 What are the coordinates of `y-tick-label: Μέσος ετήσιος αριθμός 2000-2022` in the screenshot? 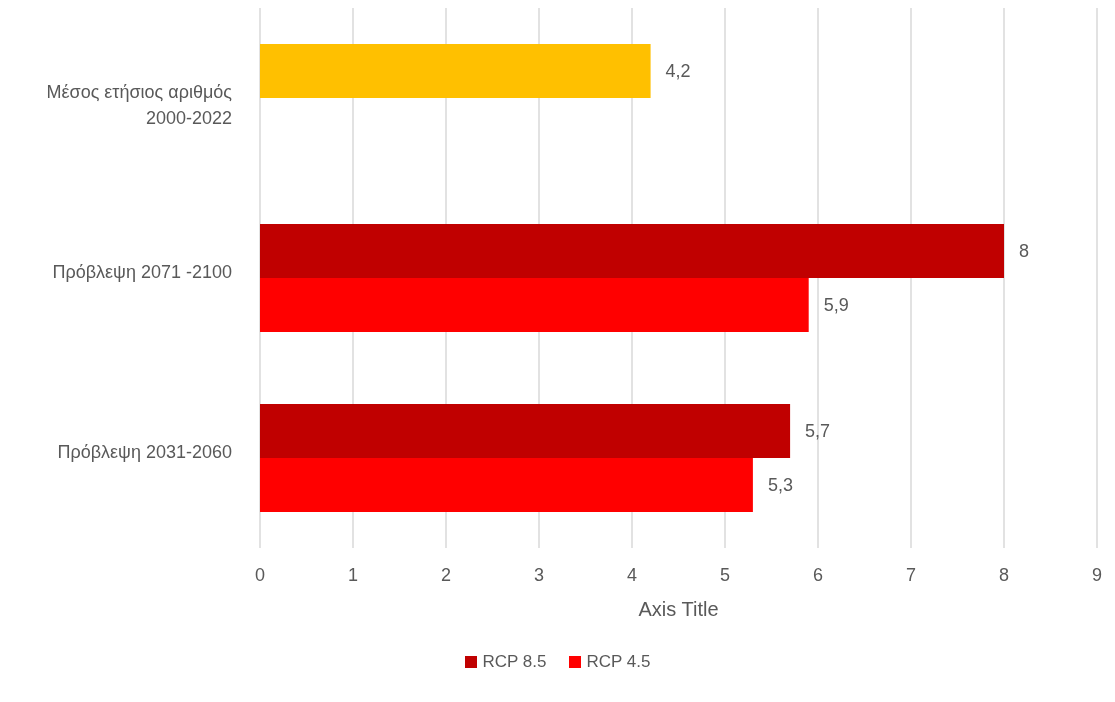 It's located at (139, 105).